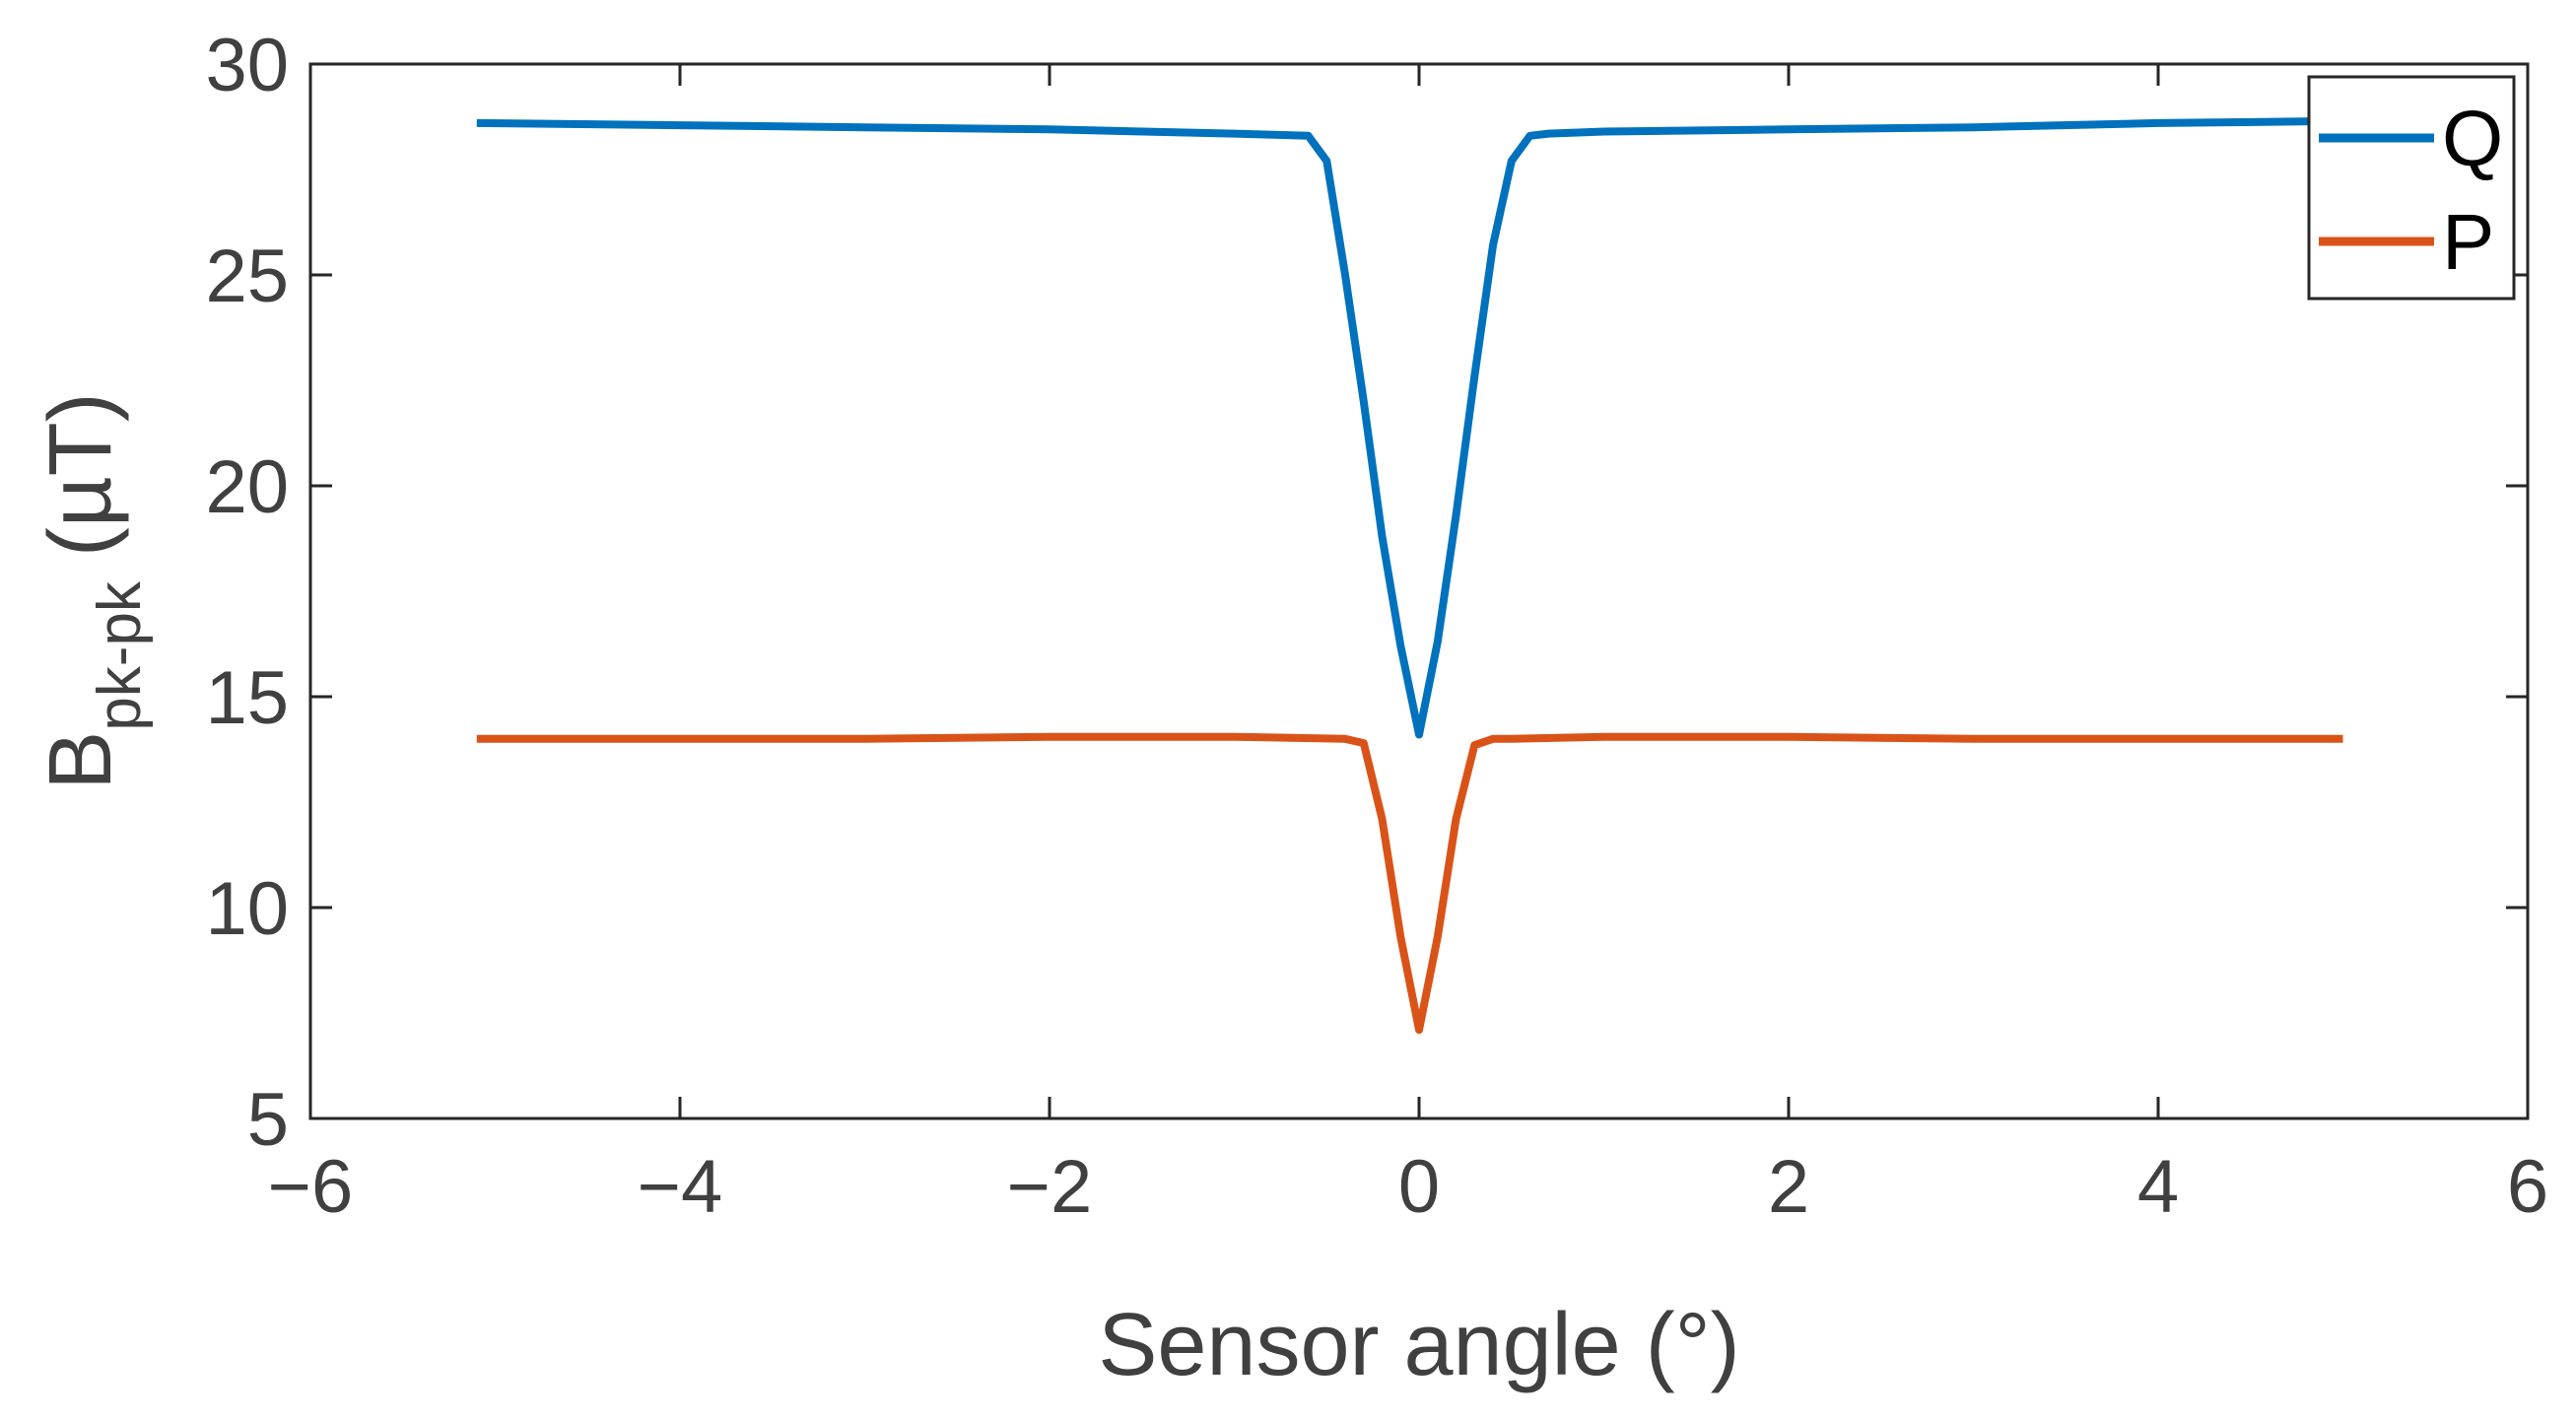 Image resolution: width=2576 pixels, height=1420 pixels. I want to click on y-axis-title: Bpk-pk (µT), so click(93, 591).